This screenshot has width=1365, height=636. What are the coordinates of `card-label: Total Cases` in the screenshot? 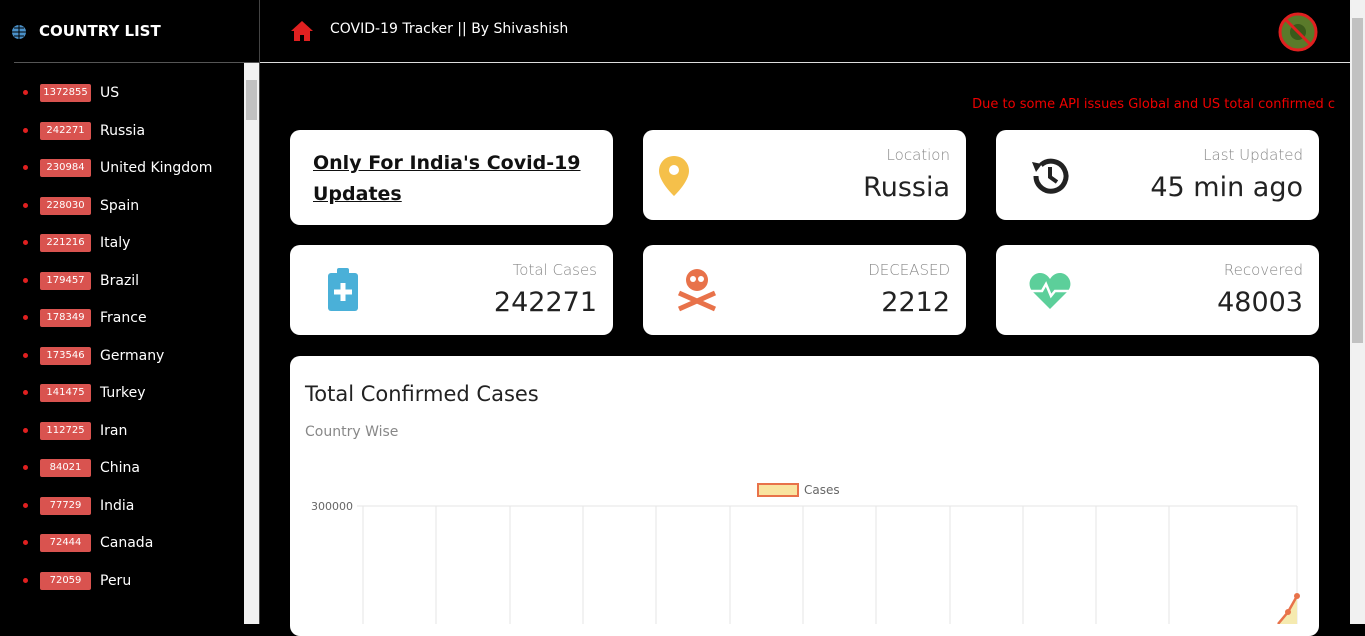 It's located at (554, 270).